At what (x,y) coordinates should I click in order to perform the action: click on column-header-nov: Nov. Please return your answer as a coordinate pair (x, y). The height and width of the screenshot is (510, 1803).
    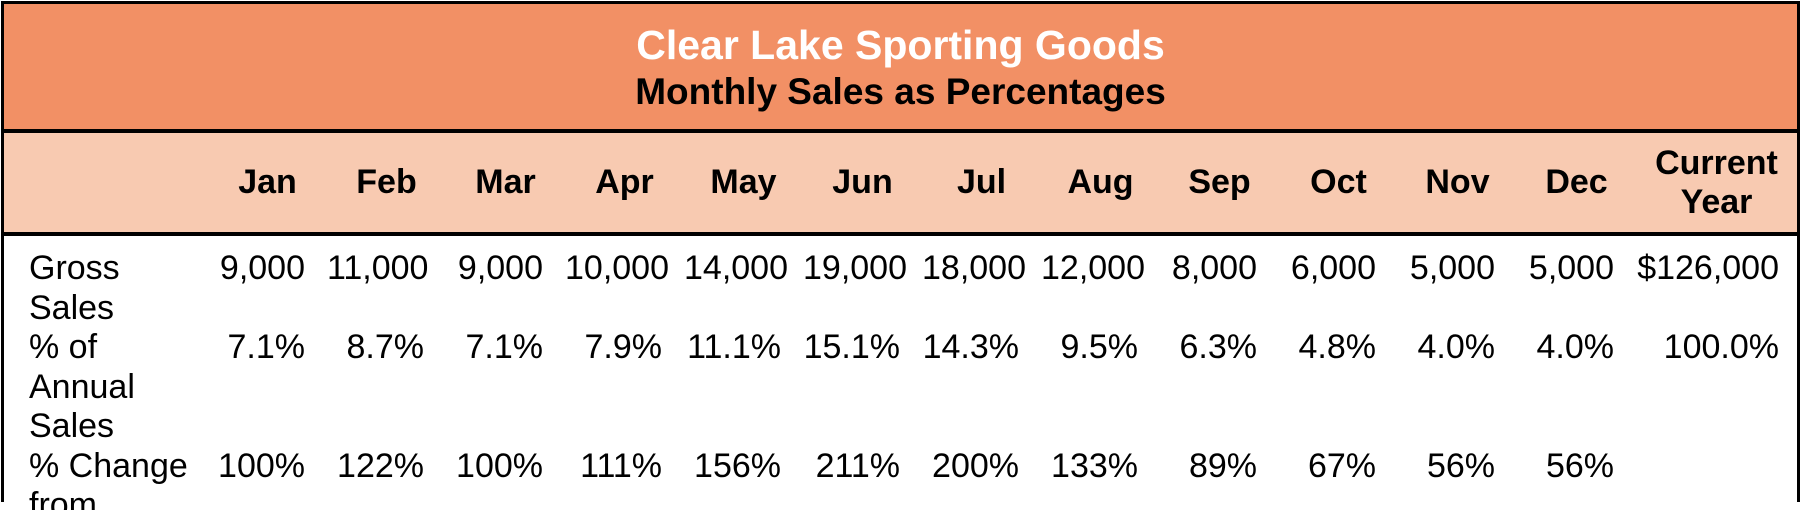
    Looking at the image, I should click on (1457, 184).